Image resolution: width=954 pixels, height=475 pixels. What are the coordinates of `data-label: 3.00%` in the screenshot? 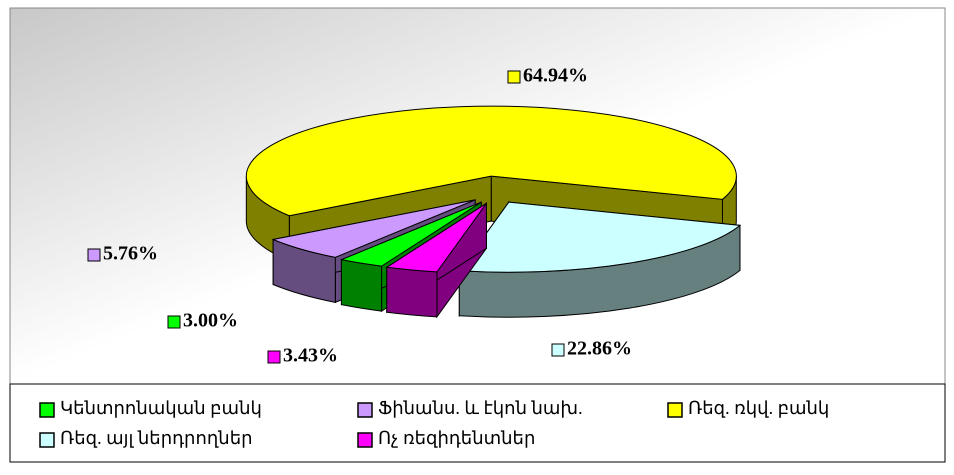 It's located at (210, 321).